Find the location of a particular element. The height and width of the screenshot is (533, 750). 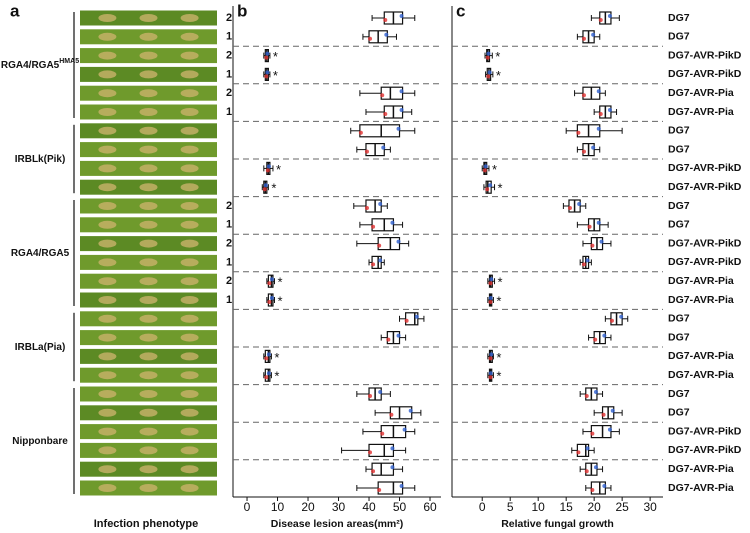

replicate-label: 1 is located at coordinates (229, 74).